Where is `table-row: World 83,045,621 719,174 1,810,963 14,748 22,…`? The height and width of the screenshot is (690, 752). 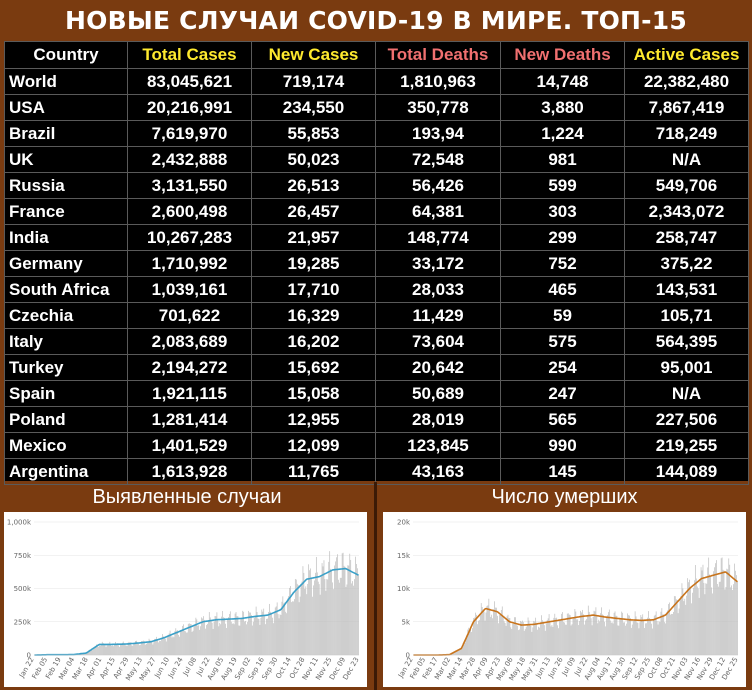 table-row: World 83,045,621 719,174 1,810,963 14,748 22,… is located at coordinates (376, 81).